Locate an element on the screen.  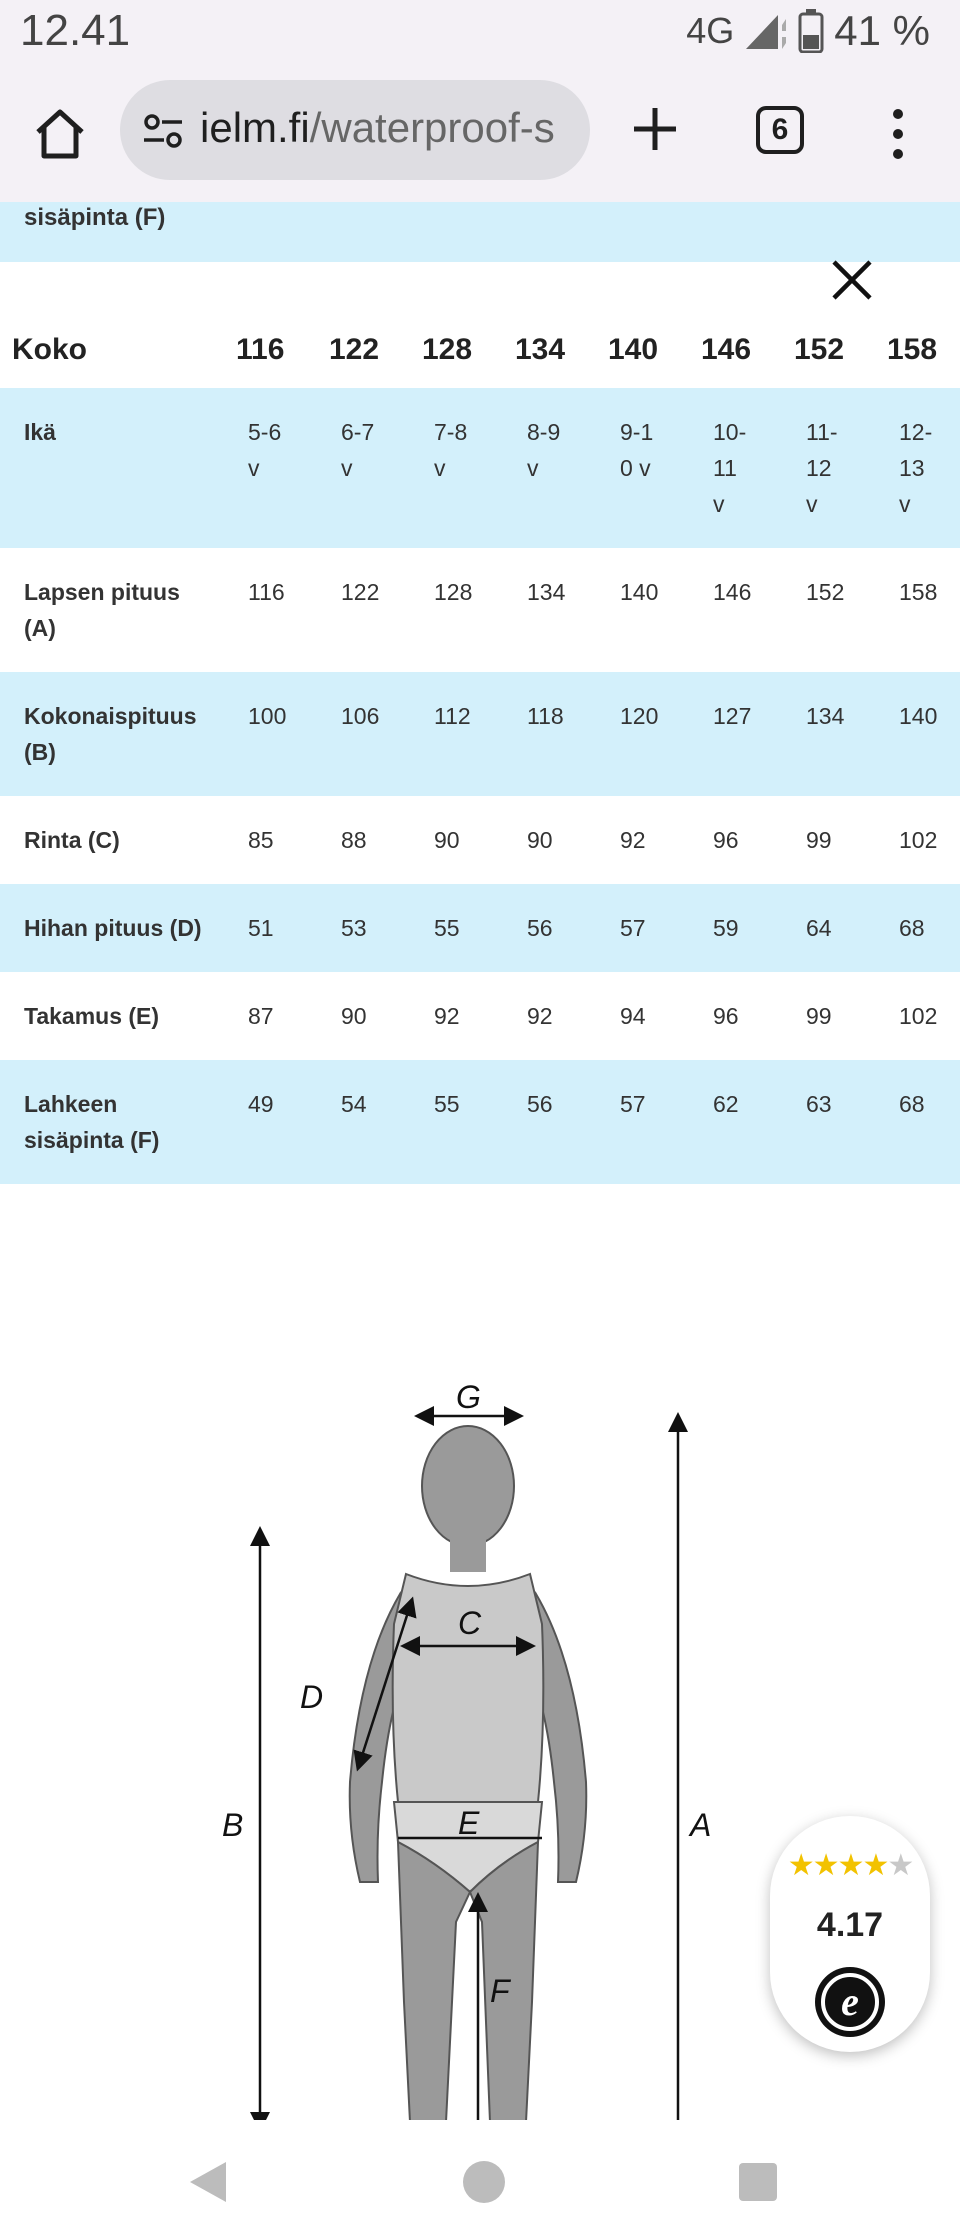
table-cell: 158 is located at coordinates (918, 592).